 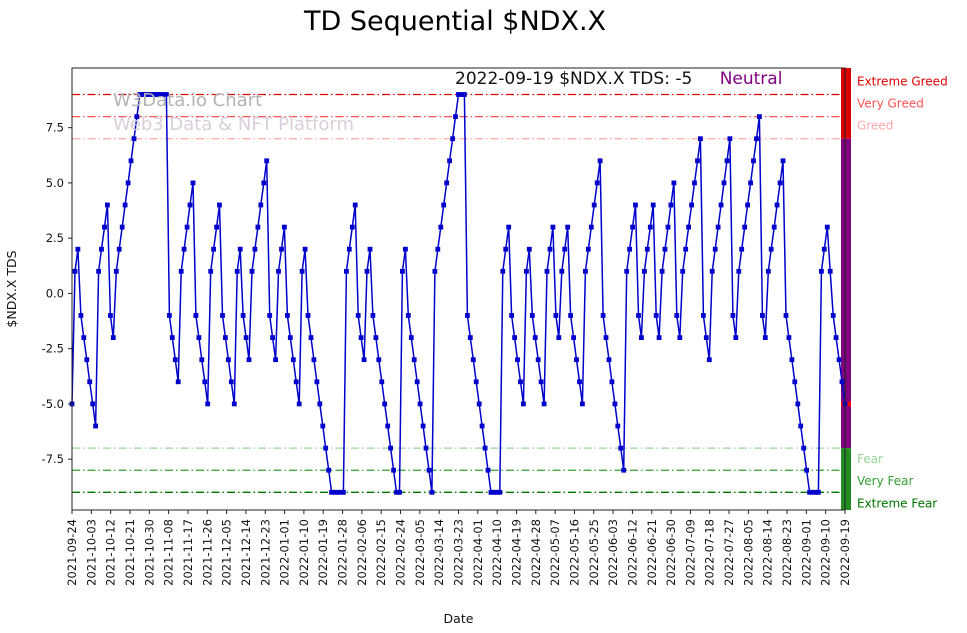 I want to click on watermark-line2: Web3 Data & NFT Platform, so click(x=234, y=124).